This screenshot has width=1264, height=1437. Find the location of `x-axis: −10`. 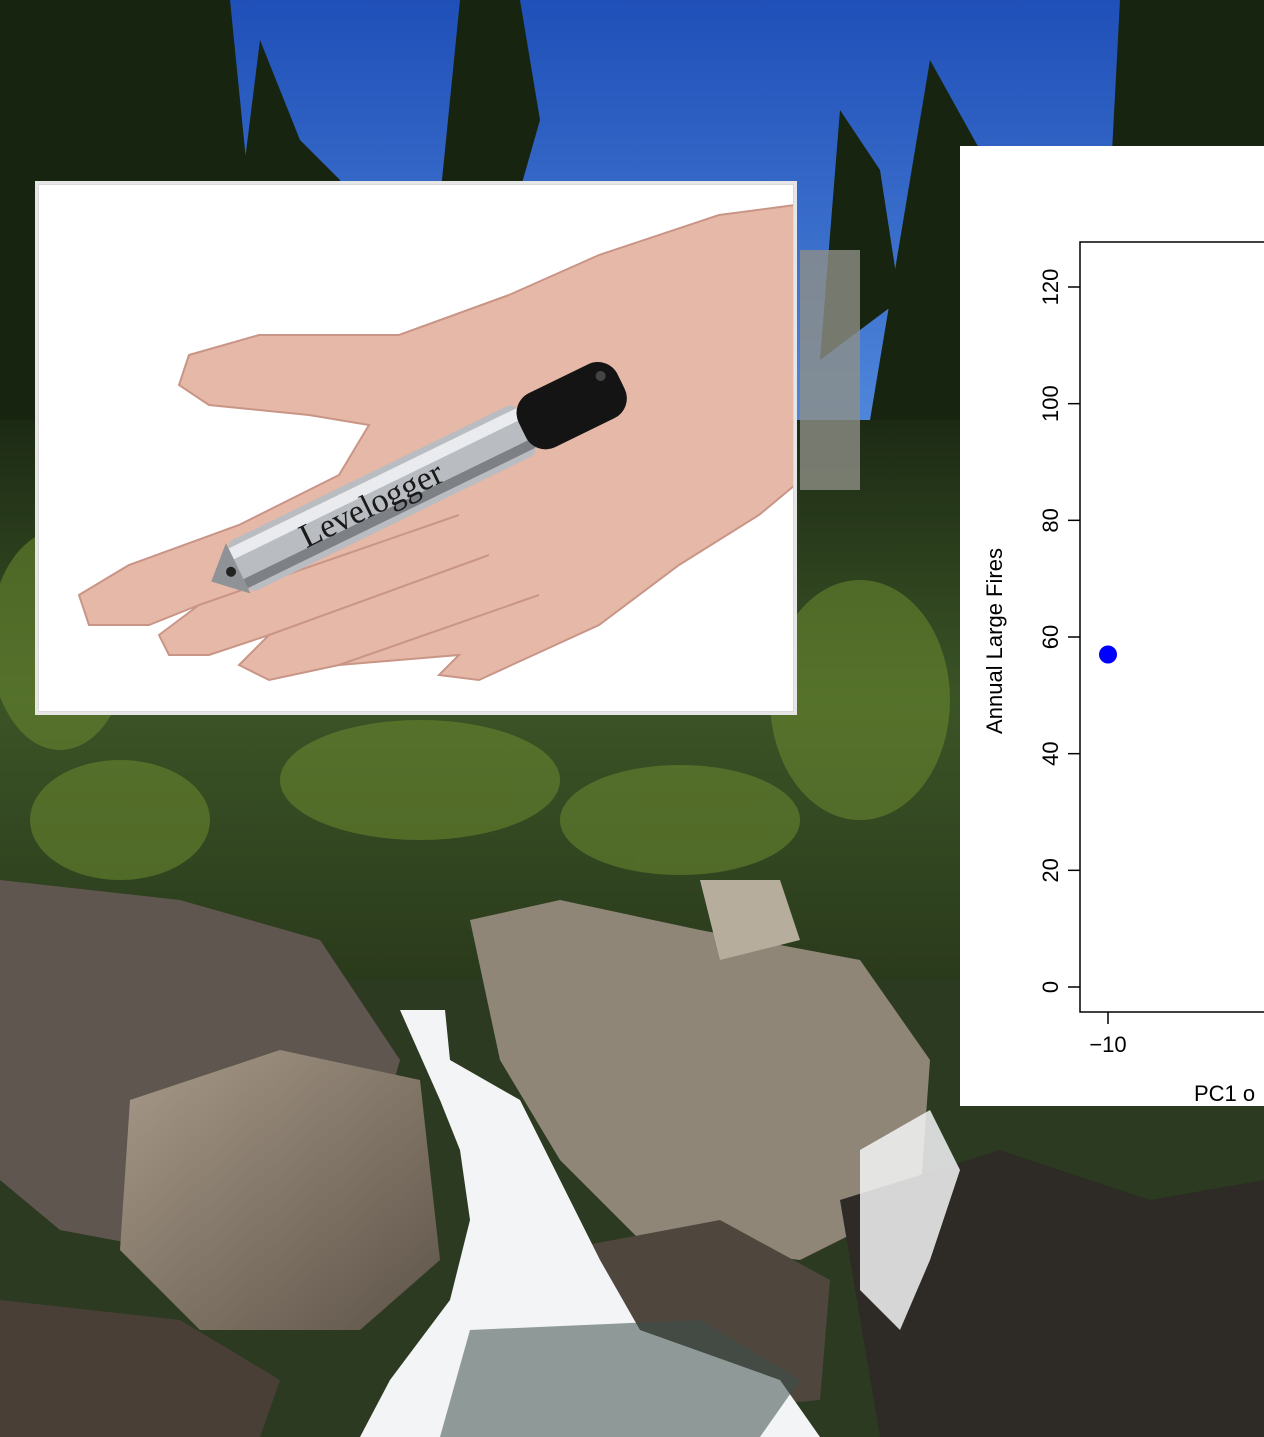

x-axis: −10 is located at coordinates (1108, 1034).